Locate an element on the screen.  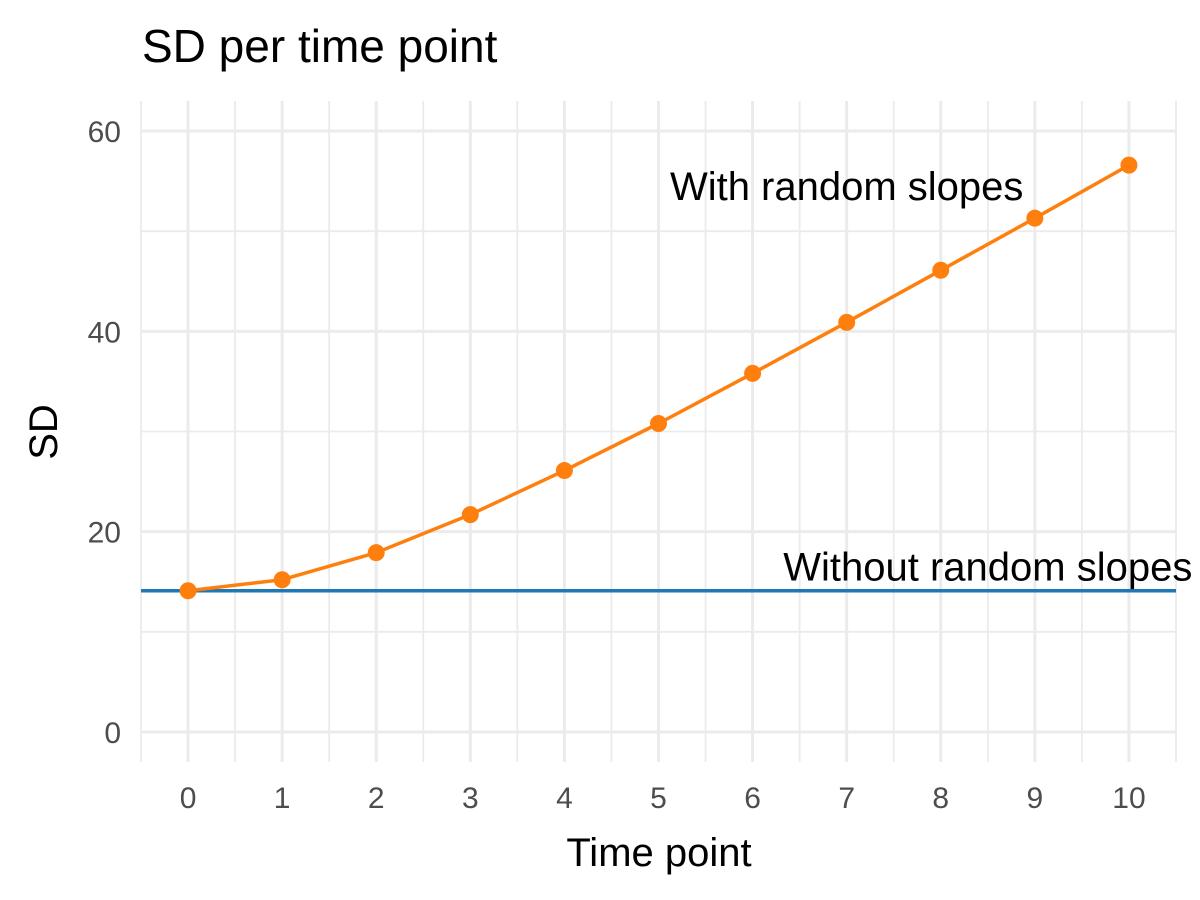
x-tick-label: 2 is located at coordinates (376, 798).